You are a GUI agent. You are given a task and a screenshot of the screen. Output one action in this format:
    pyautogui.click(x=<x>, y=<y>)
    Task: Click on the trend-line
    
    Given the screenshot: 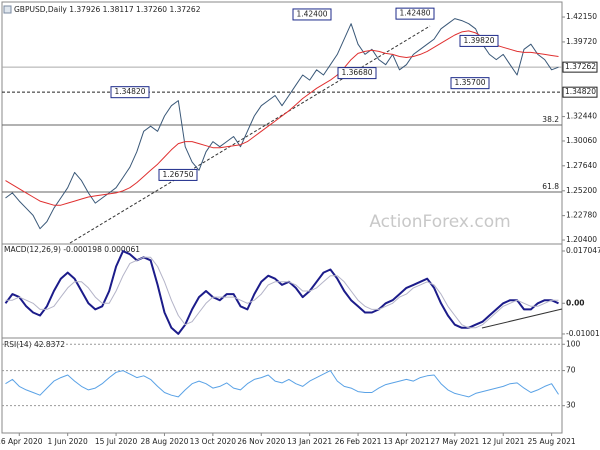 What is the action you would take?
    pyautogui.click(x=522, y=318)
    